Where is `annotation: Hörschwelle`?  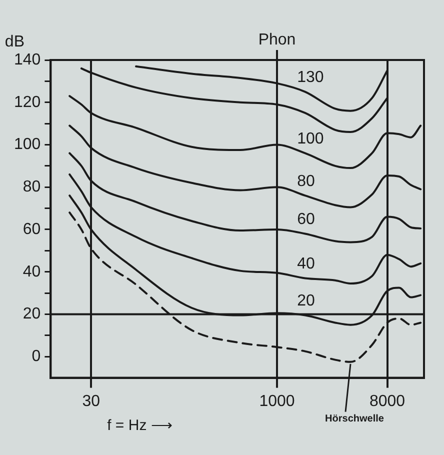
annotation: Hörschwelle is located at coordinates (354, 419).